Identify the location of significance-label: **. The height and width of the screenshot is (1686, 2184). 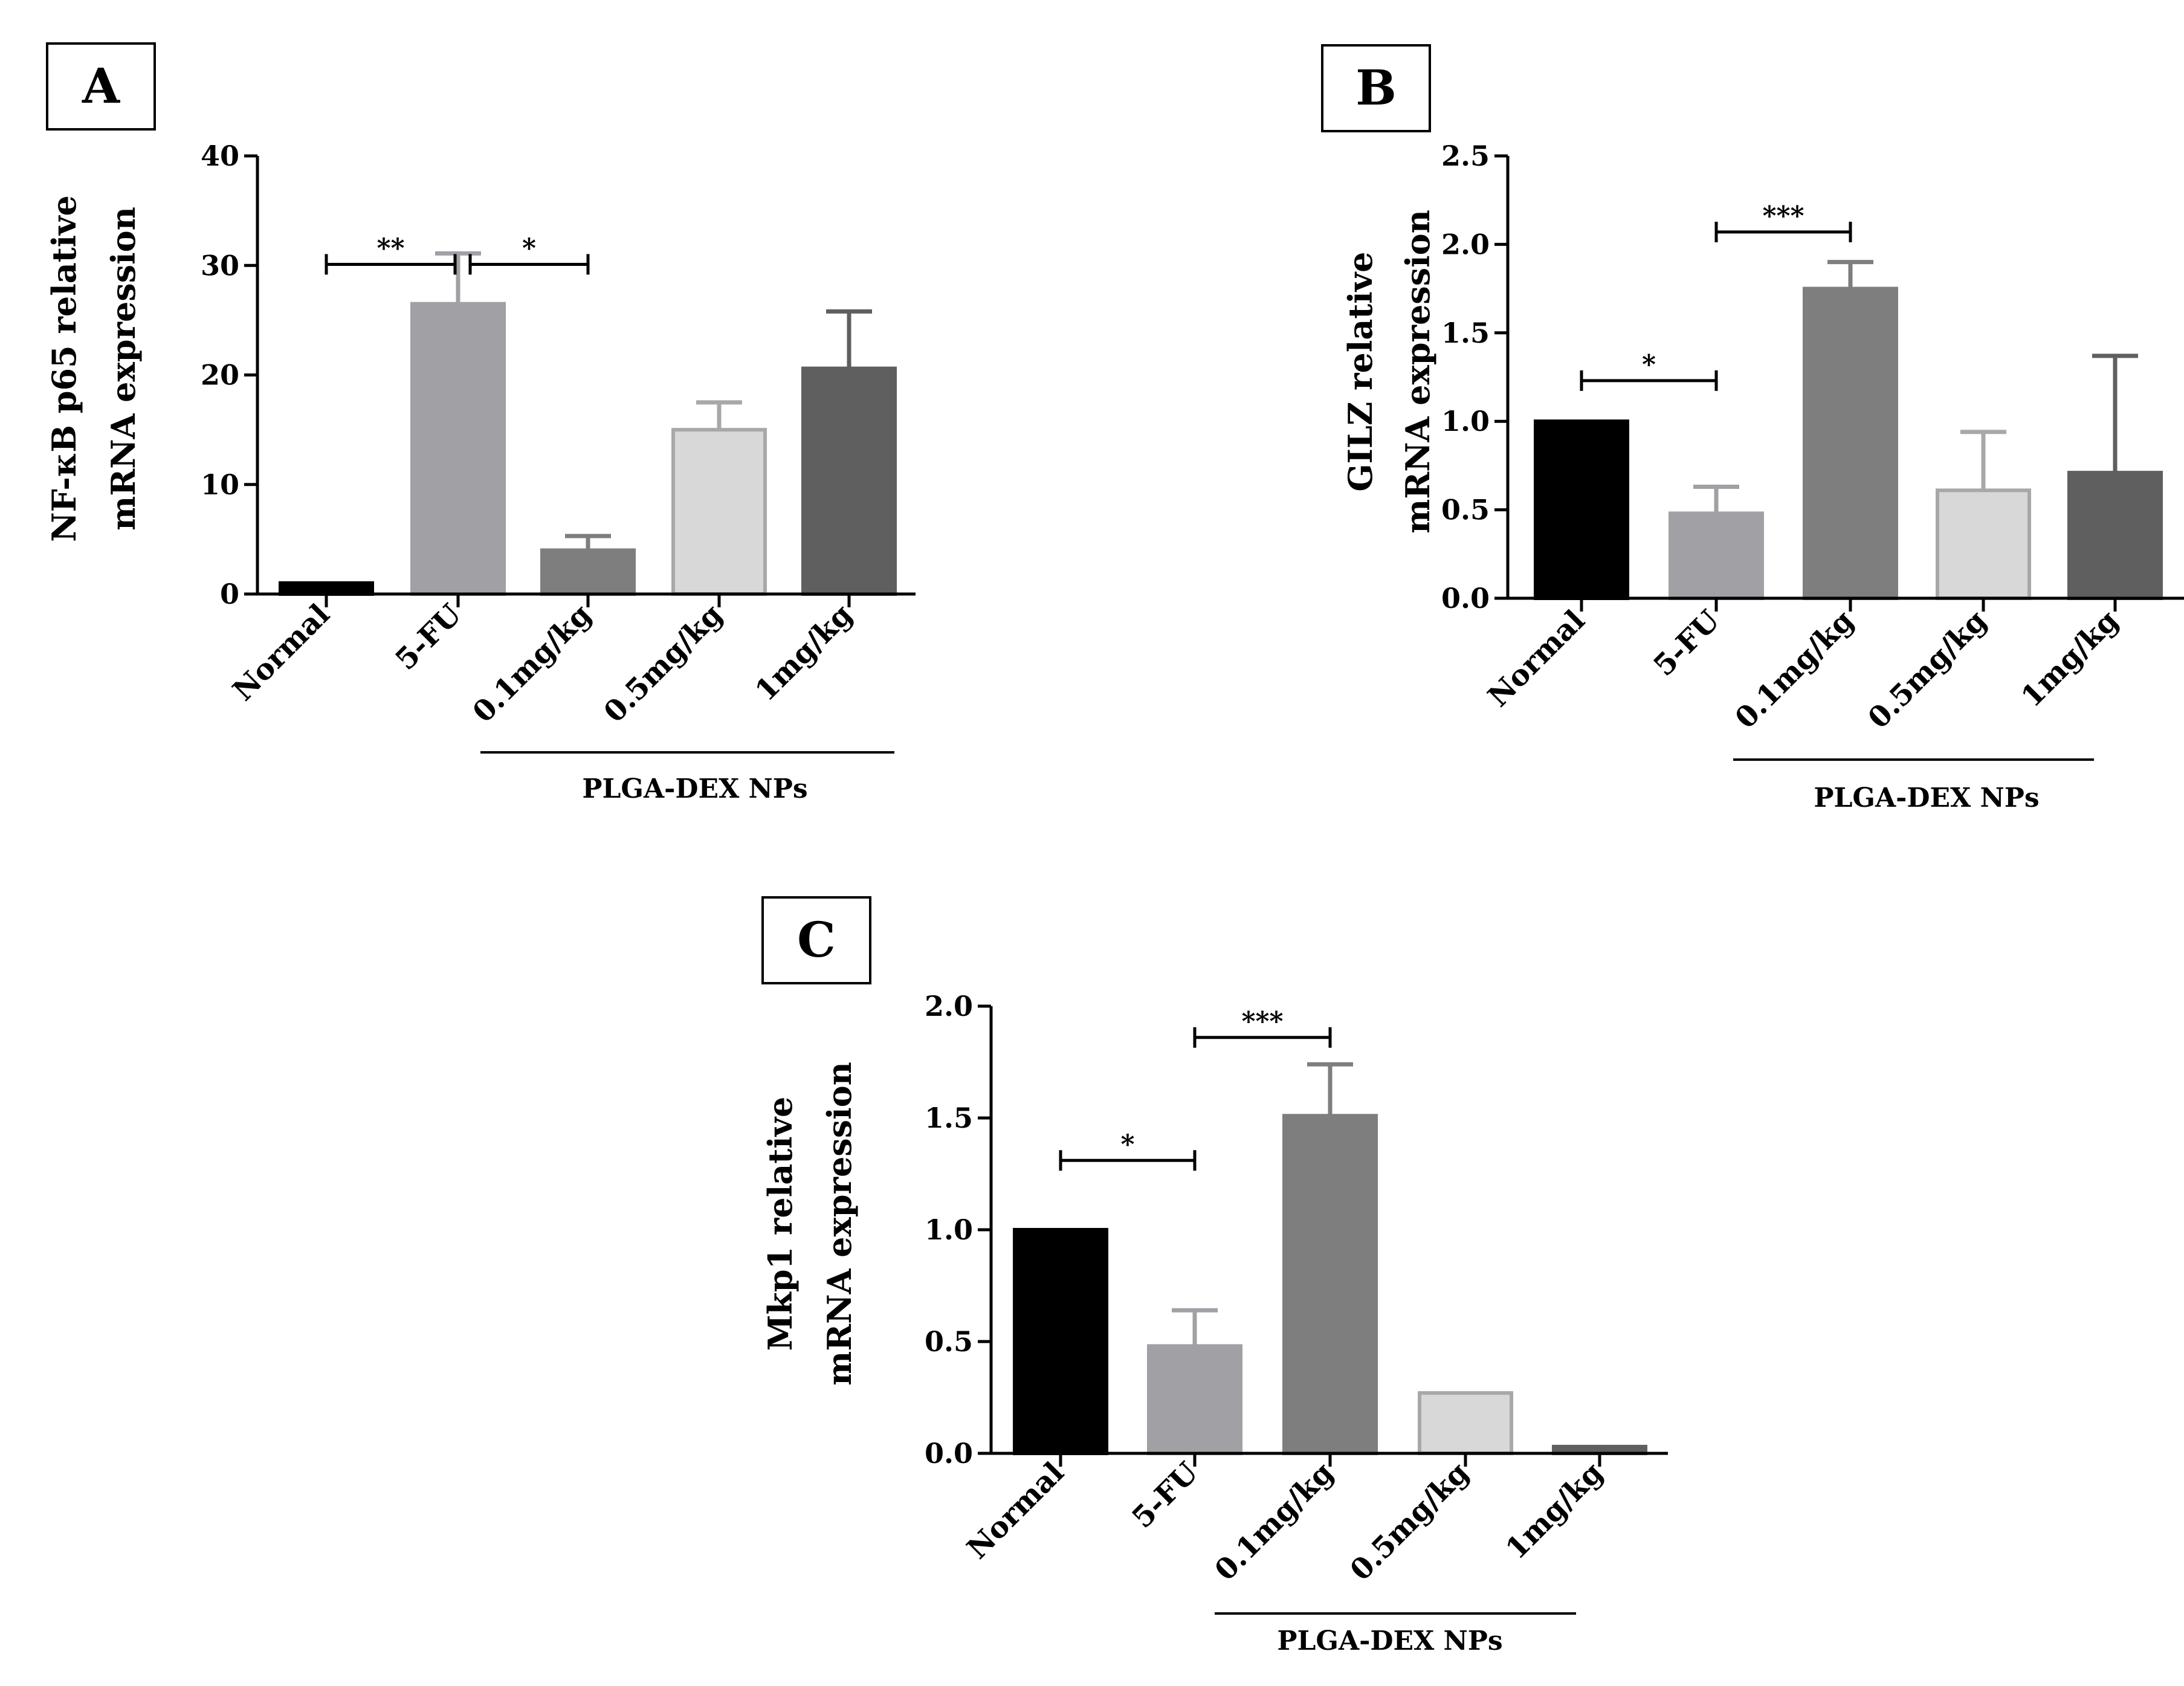
(390, 248).